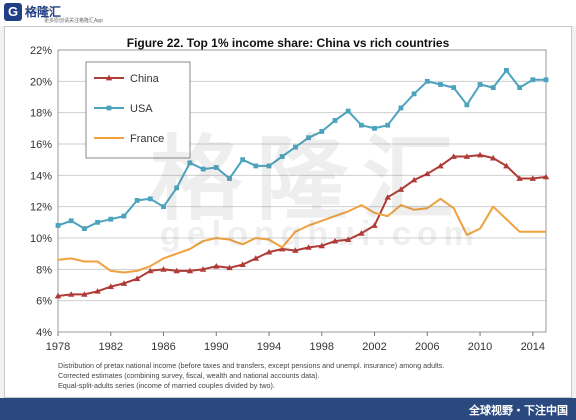 This screenshot has width=576, height=420. Describe the element at coordinates (269, 347) in the screenshot. I see `x-tick-label: 1994` at that location.